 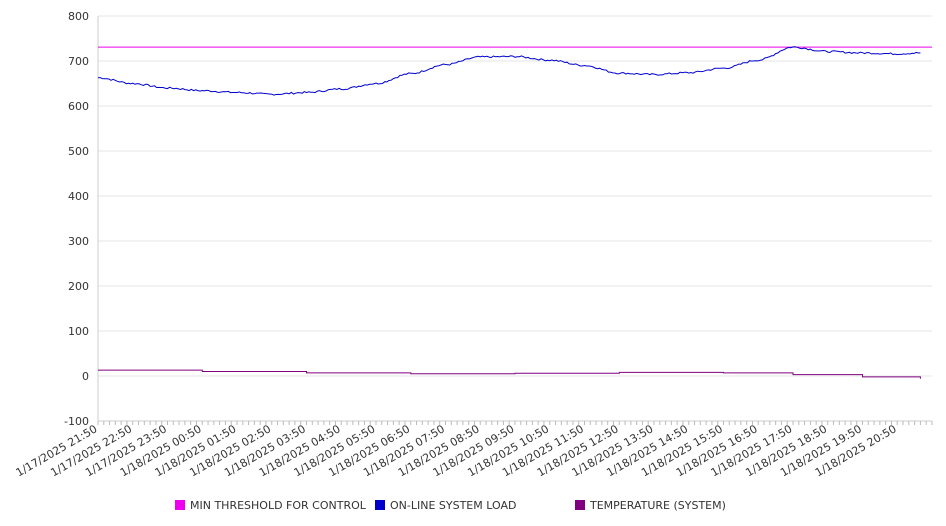 I want to click on y-tick-label: 0, so click(x=85, y=376).